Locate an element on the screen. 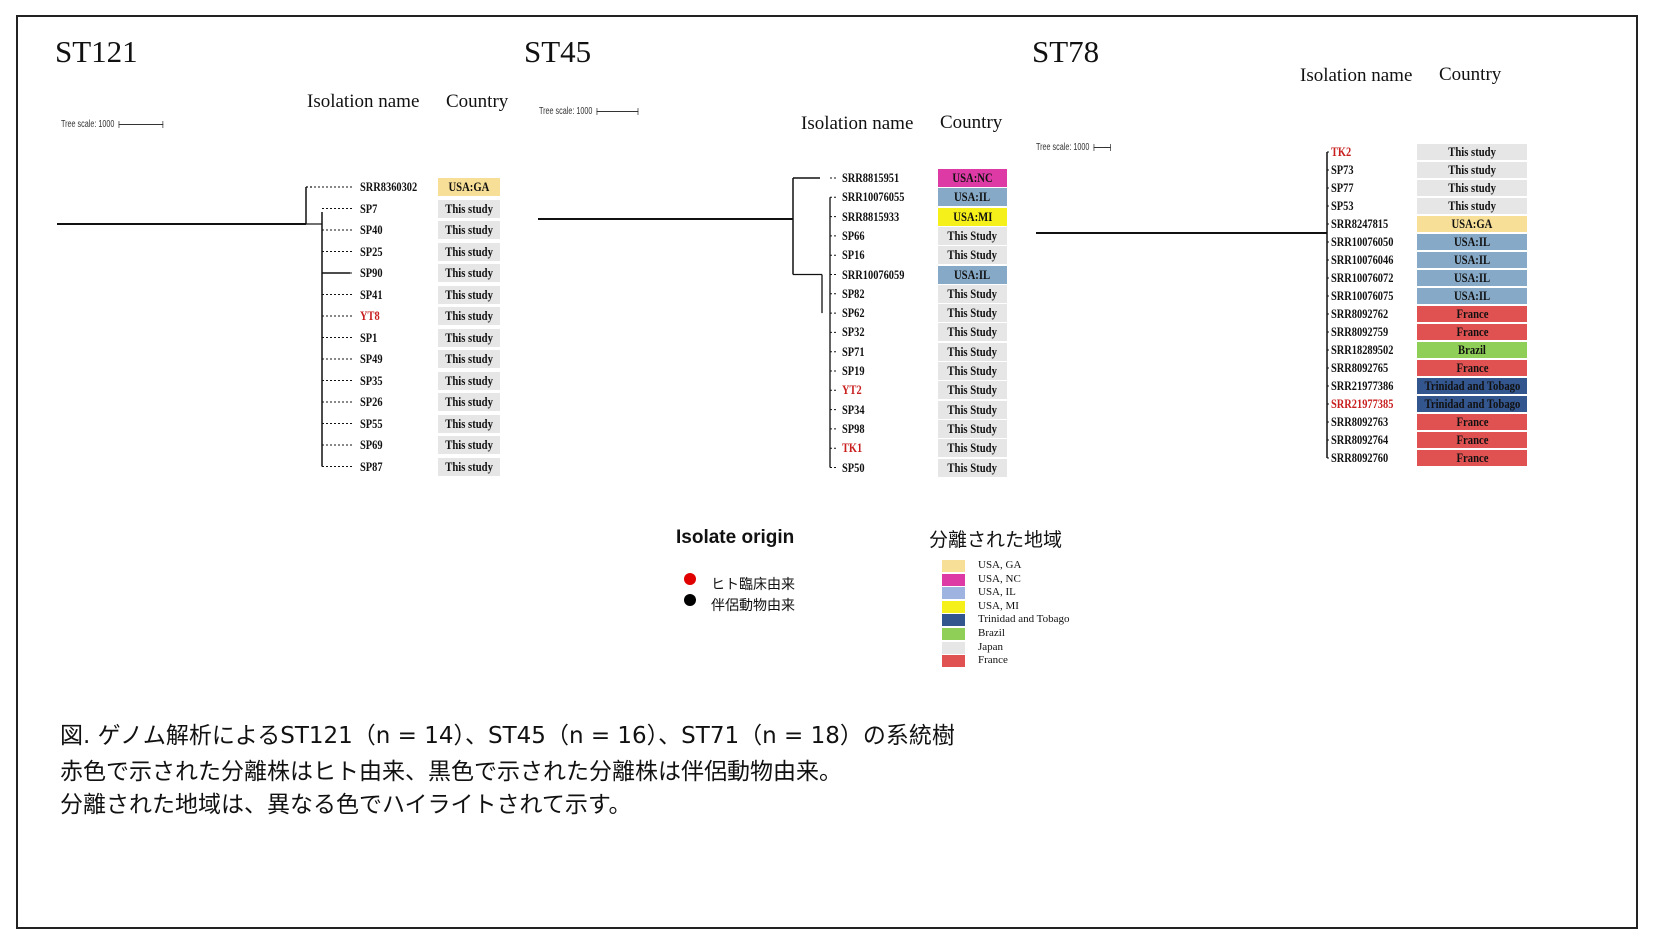  region-label: USA, NC is located at coordinates (999, 578).